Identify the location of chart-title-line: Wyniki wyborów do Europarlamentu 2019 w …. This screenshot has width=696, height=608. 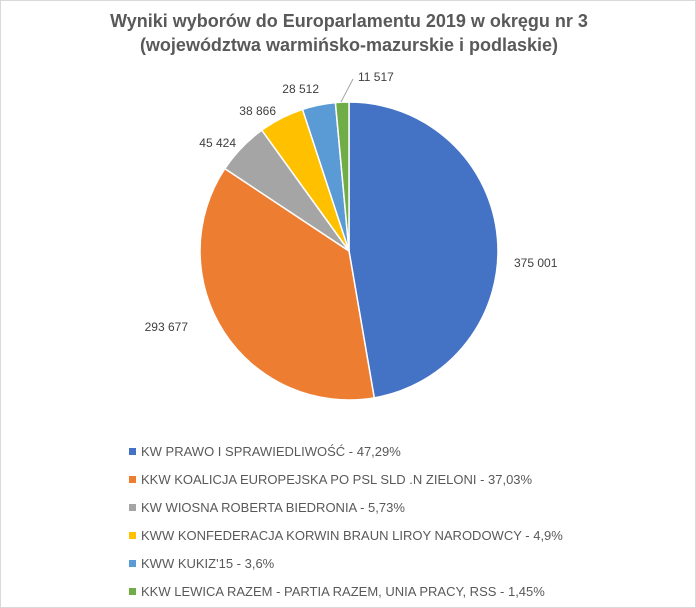
(349, 21).